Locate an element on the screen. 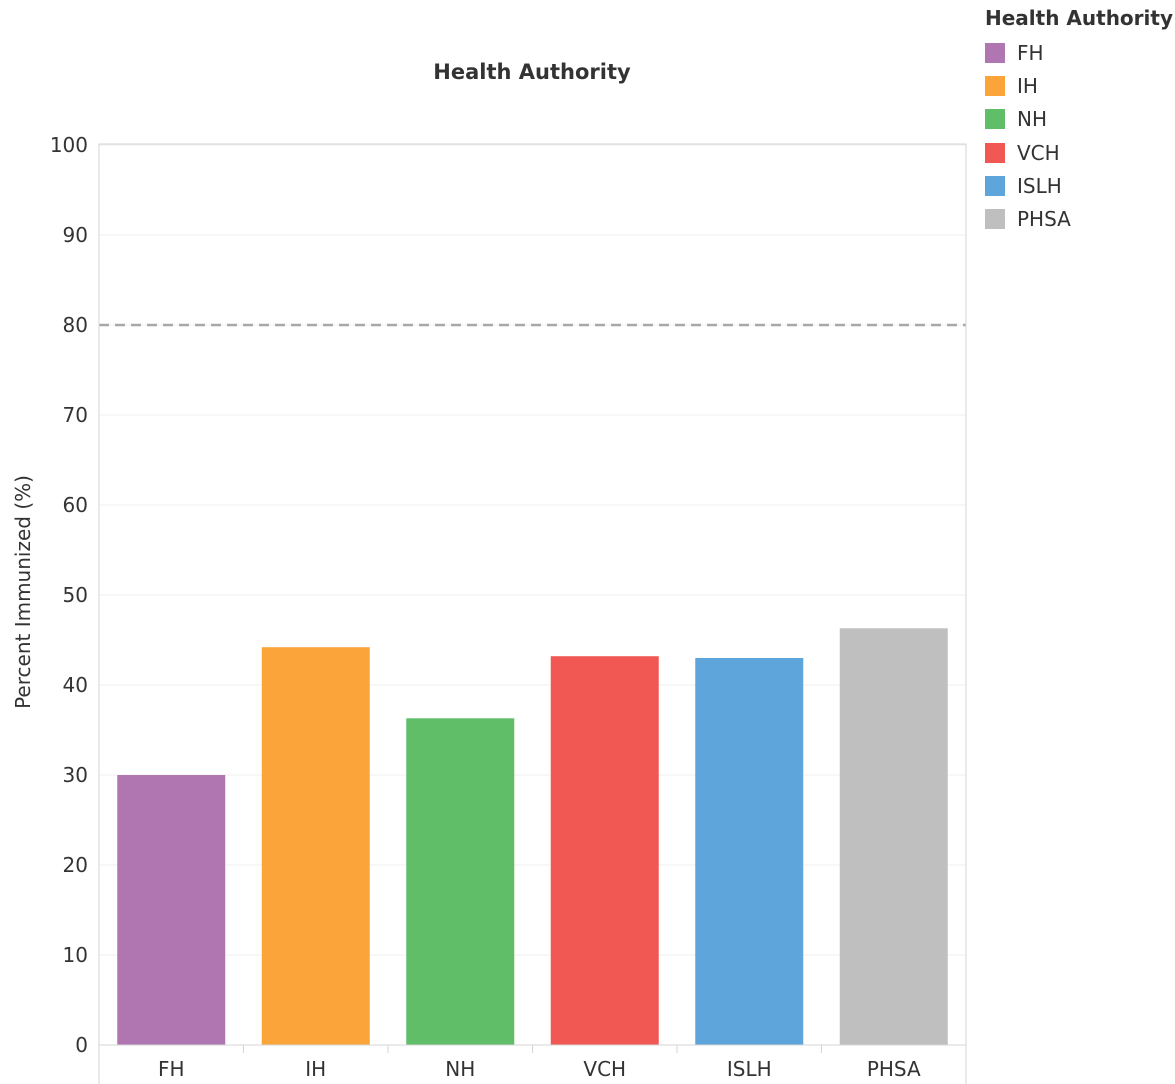  x-tick-label: PHSA is located at coordinates (894, 1069).